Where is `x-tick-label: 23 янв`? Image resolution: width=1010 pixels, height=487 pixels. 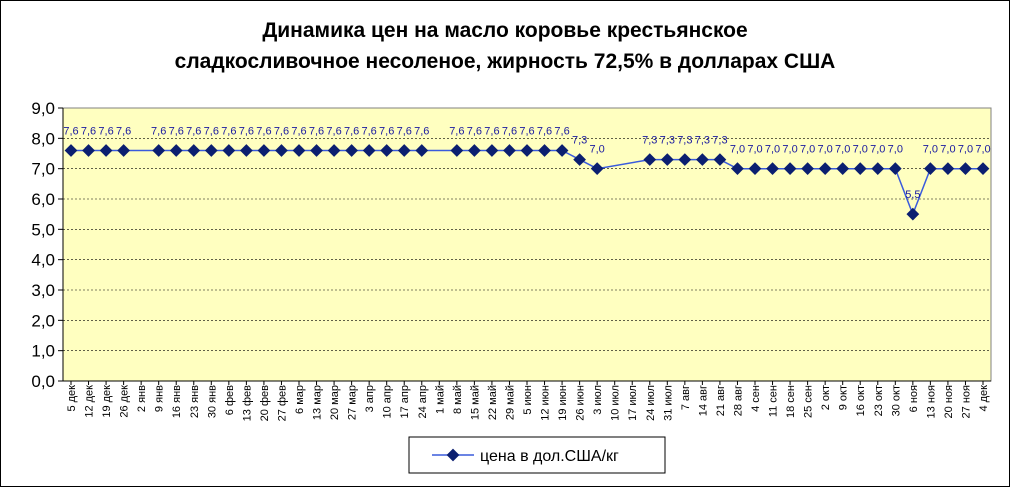
x-tick-label: 23 янв is located at coordinates (195, 401).